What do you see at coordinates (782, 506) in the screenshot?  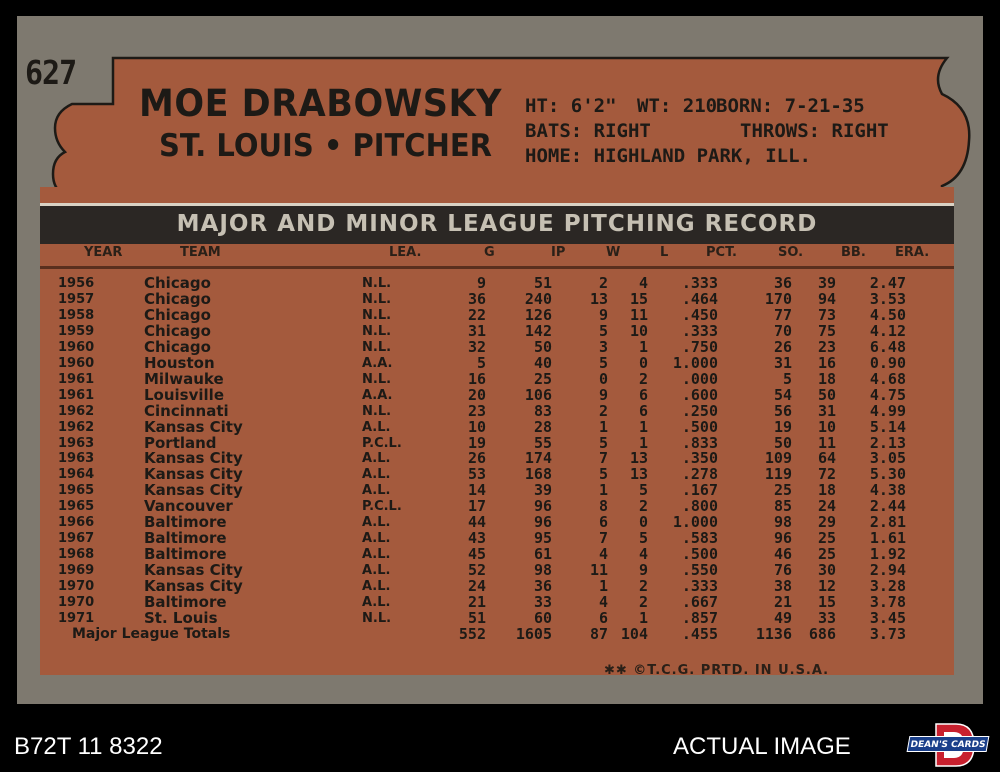 I see `cell-strikeouts: 85` at bounding box center [782, 506].